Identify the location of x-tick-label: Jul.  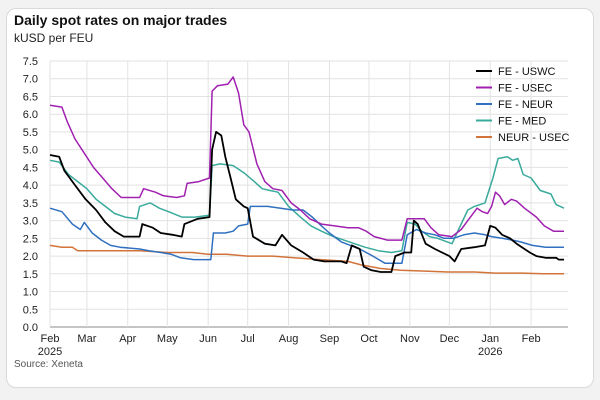
(248, 339).